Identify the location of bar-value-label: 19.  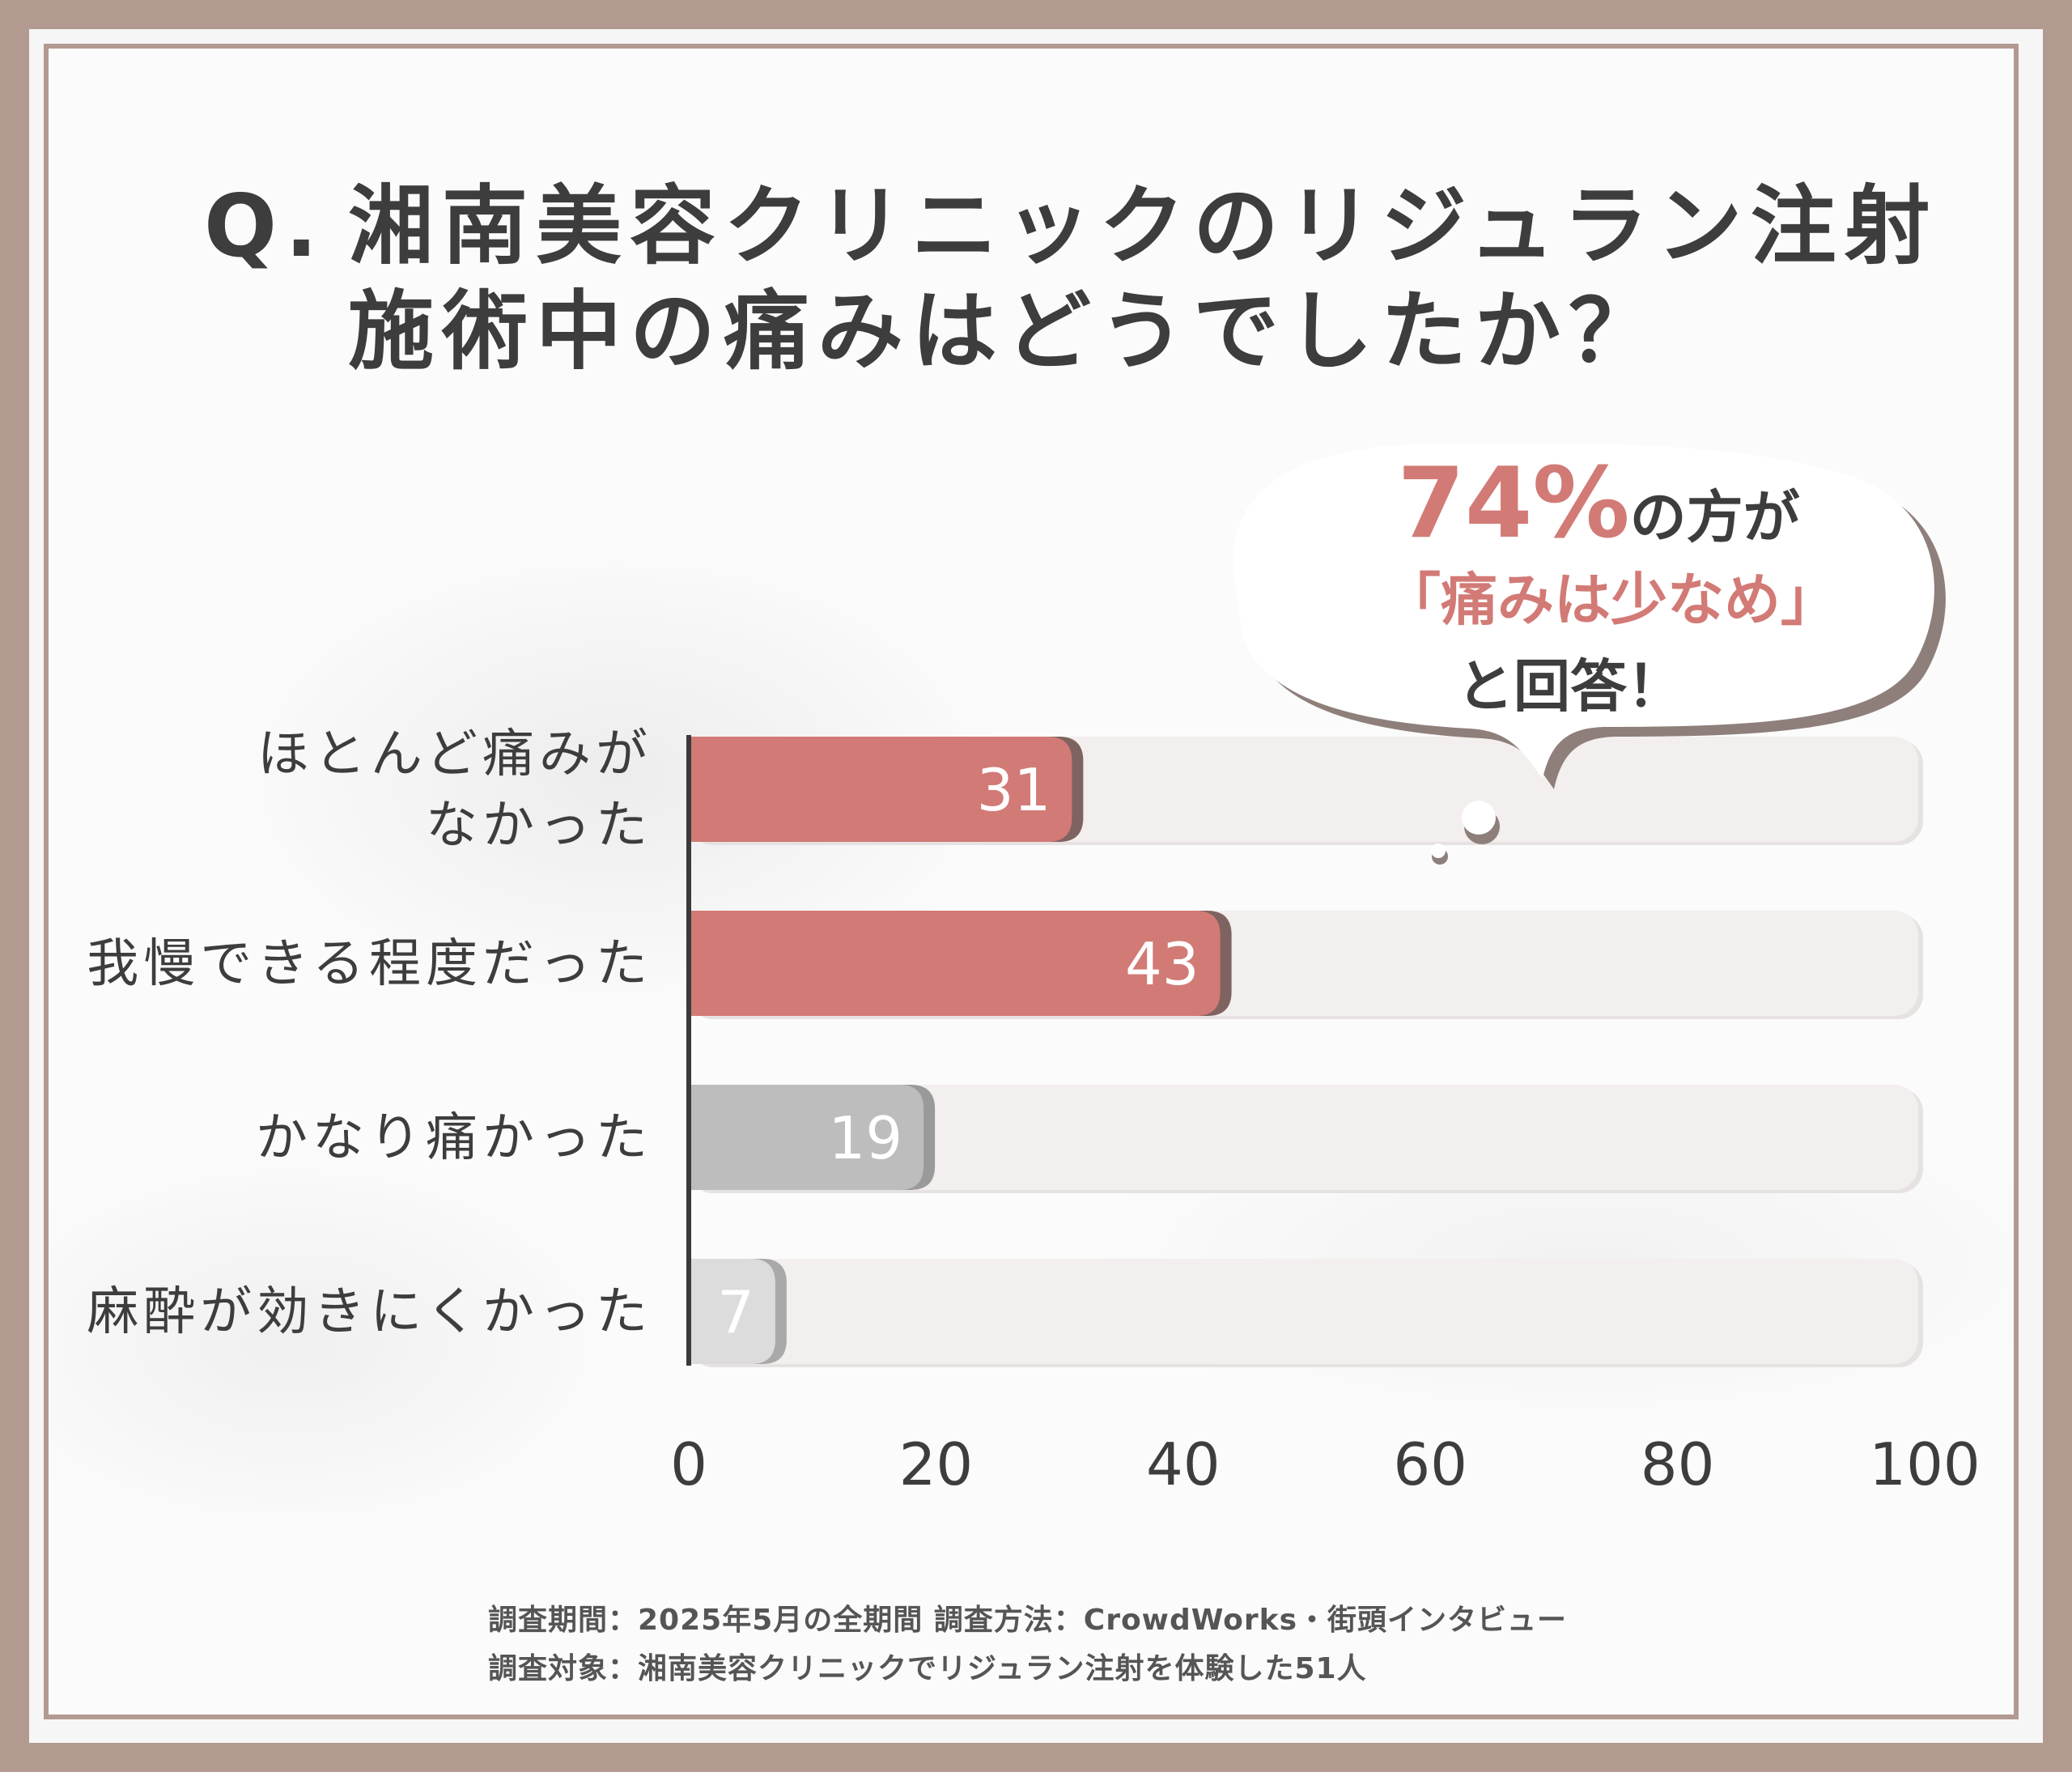
(866, 1138).